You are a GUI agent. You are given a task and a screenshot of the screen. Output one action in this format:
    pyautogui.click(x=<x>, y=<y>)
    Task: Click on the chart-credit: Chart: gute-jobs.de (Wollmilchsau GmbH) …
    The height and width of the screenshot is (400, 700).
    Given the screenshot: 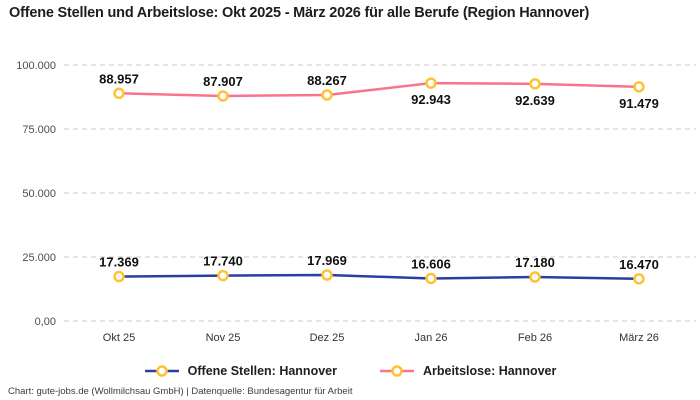 What is the action you would take?
    pyautogui.click(x=180, y=391)
    